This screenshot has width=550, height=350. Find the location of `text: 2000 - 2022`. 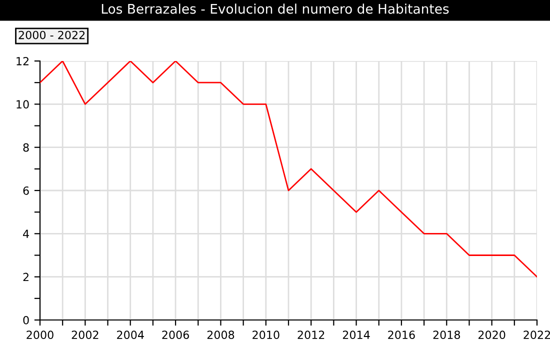

text: 2000 - 2022 is located at coordinates (51, 35).